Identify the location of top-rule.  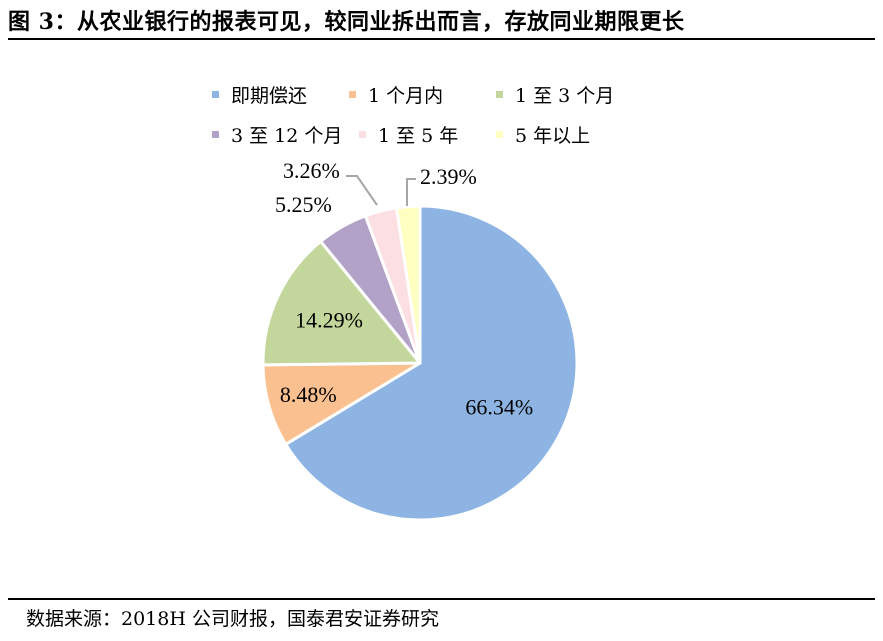
(441, 39).